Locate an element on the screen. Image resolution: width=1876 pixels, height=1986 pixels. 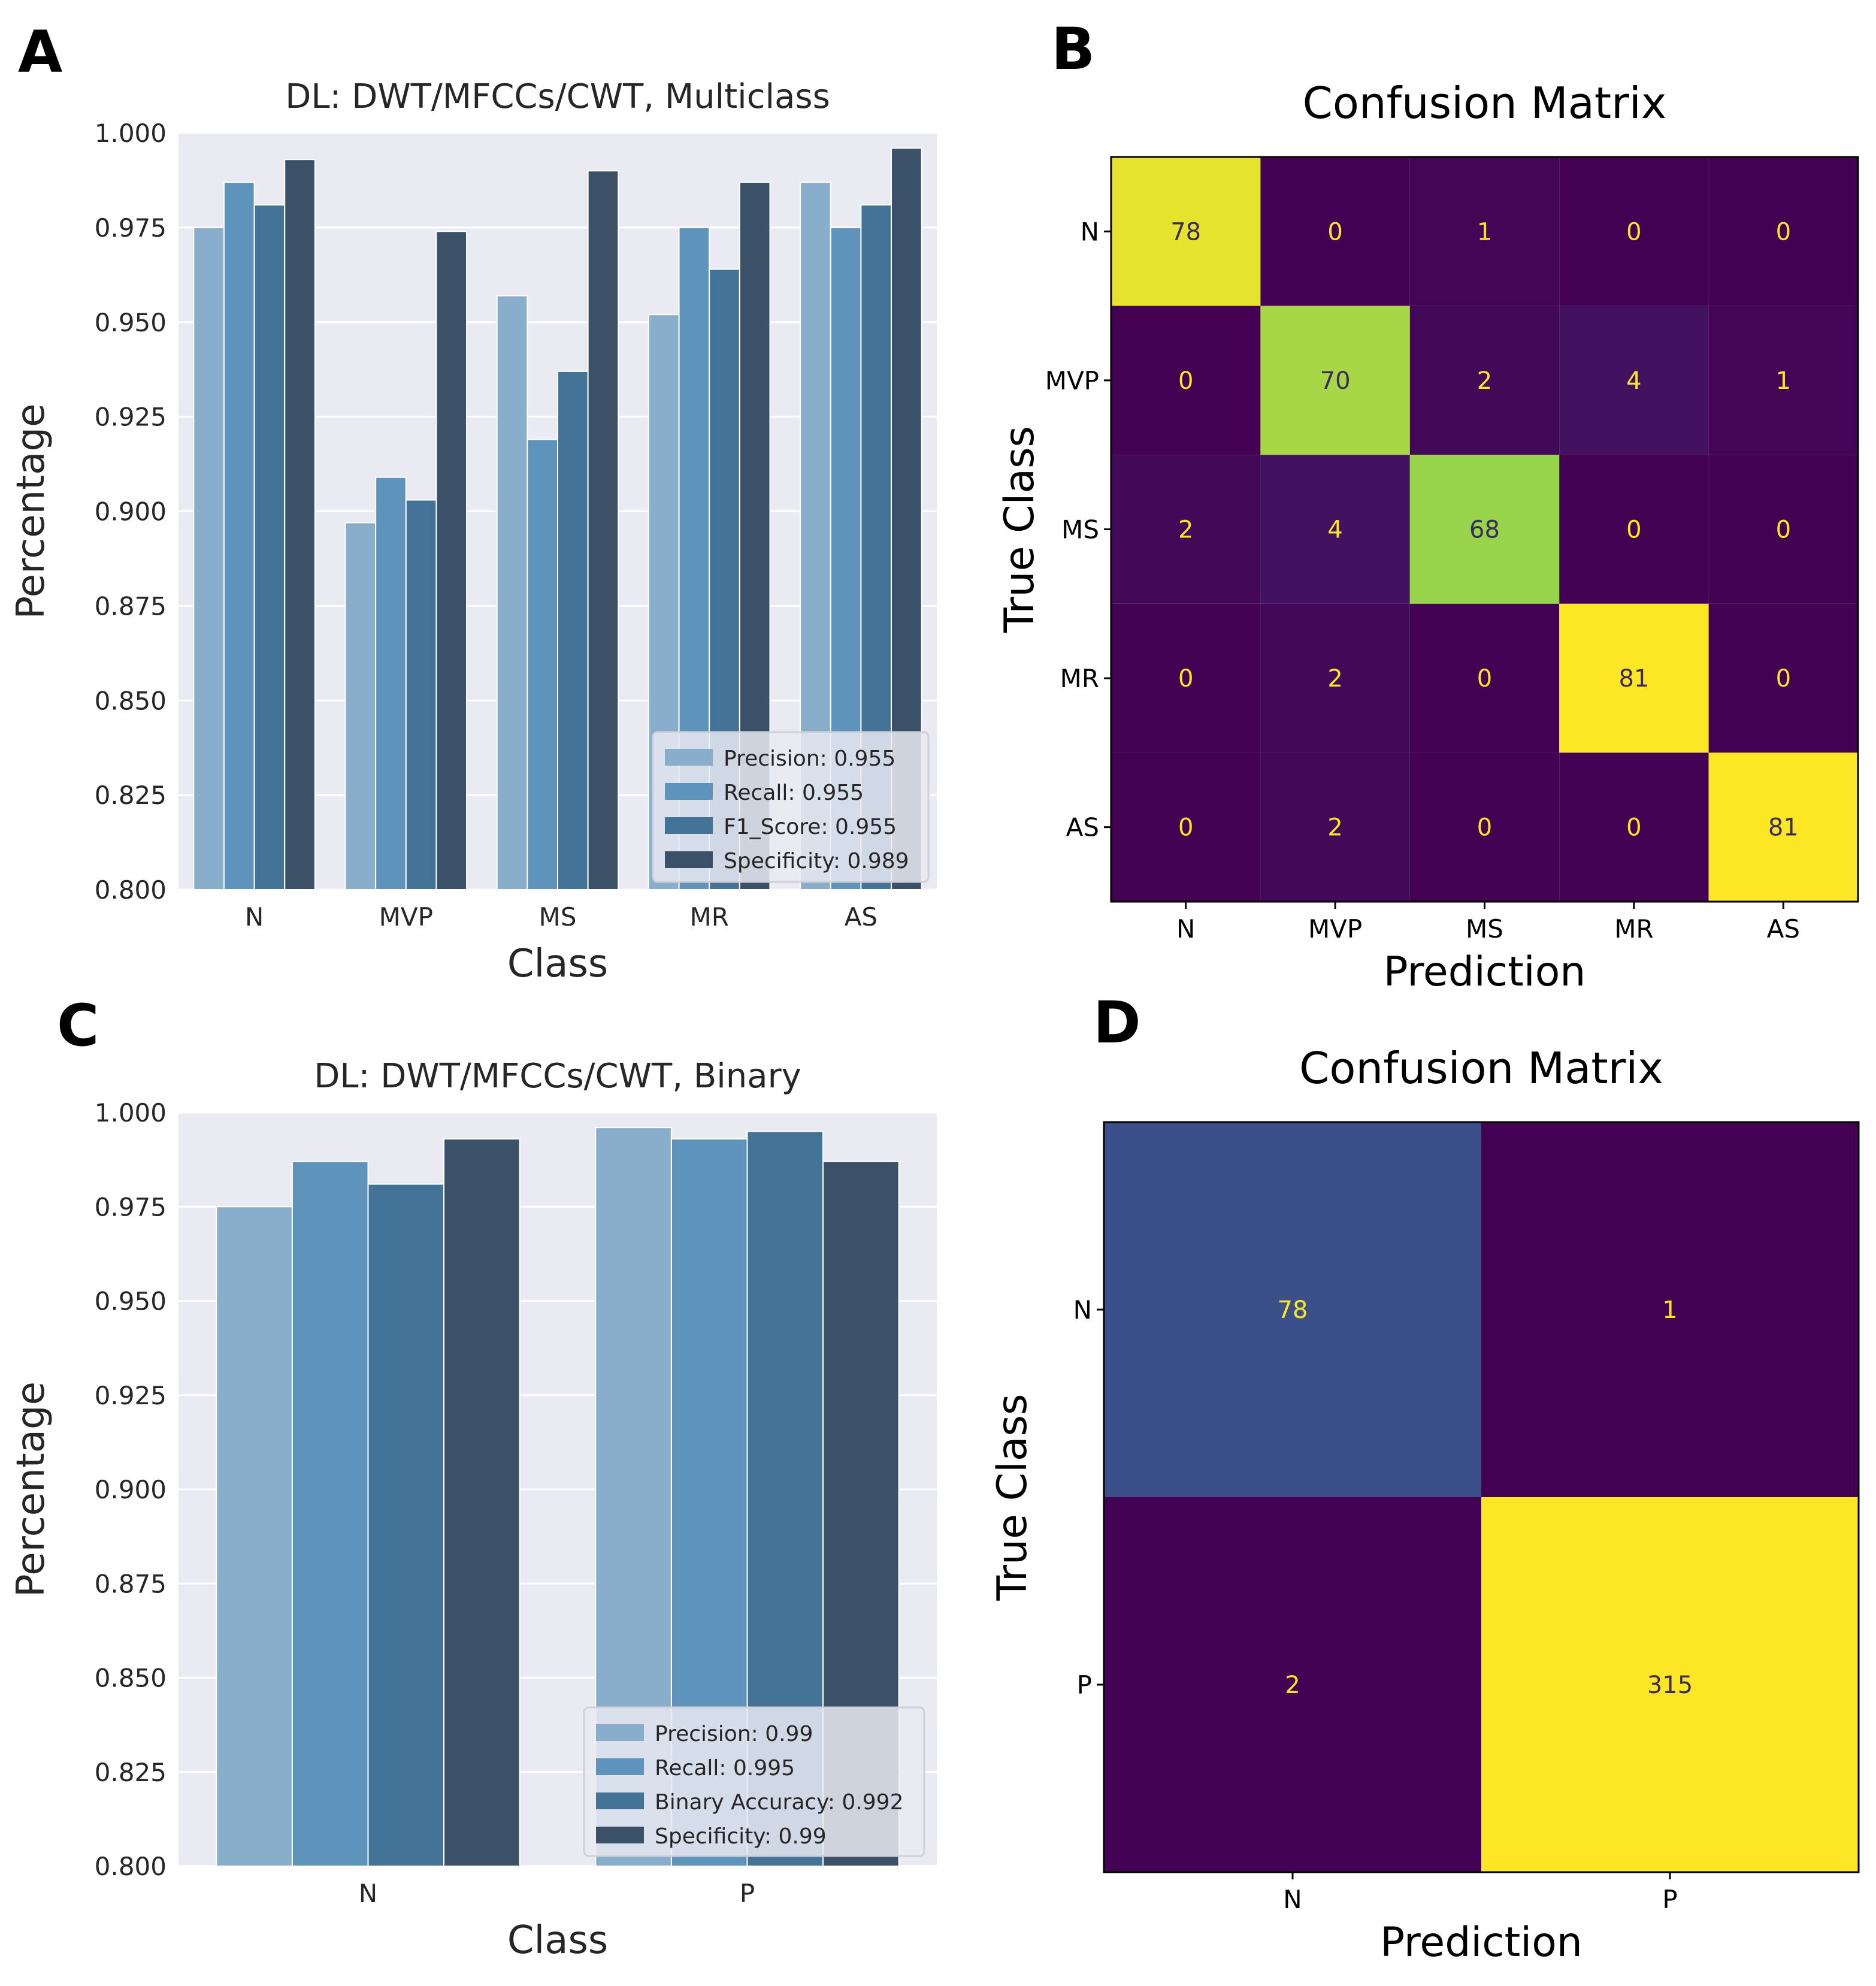
cell-value: 70 is located at coordinates (1335, 381).